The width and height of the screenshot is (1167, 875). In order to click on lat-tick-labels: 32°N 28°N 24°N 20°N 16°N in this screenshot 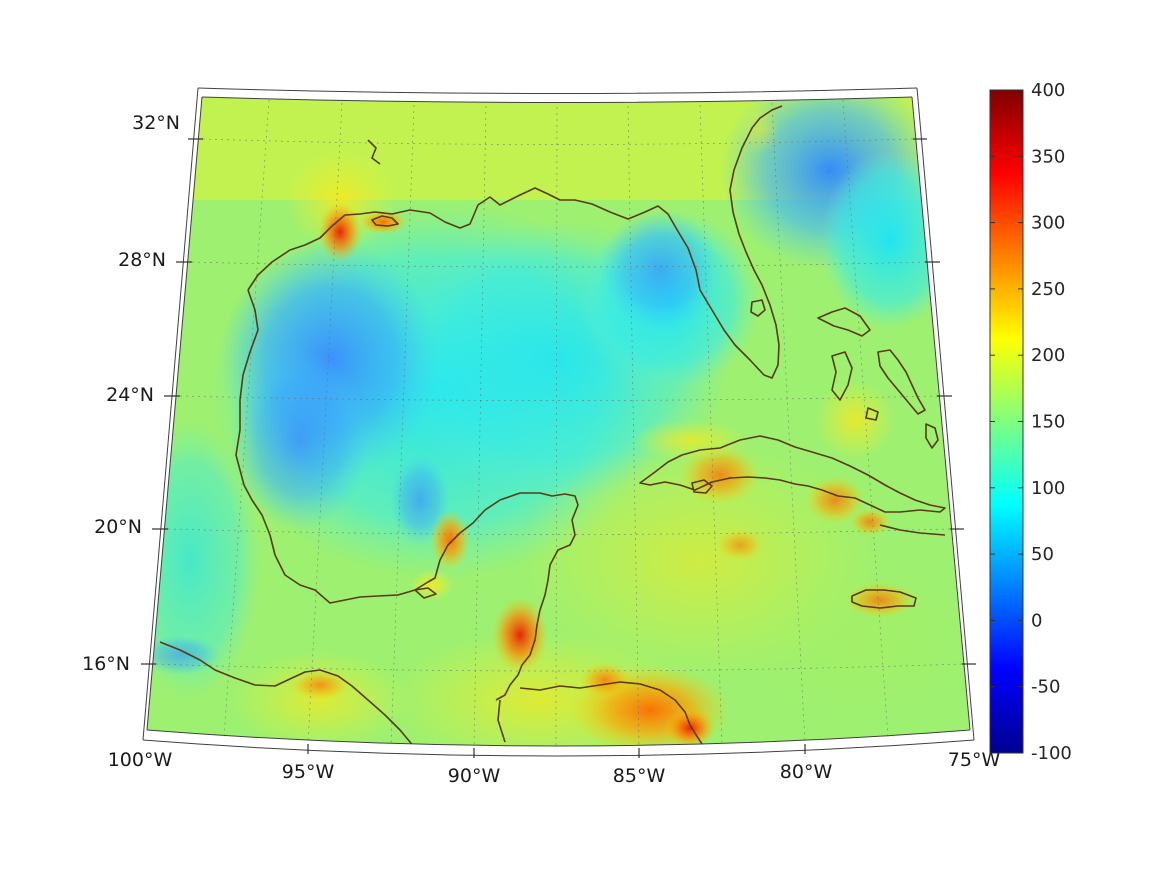, I will do `click(131, 393)`.